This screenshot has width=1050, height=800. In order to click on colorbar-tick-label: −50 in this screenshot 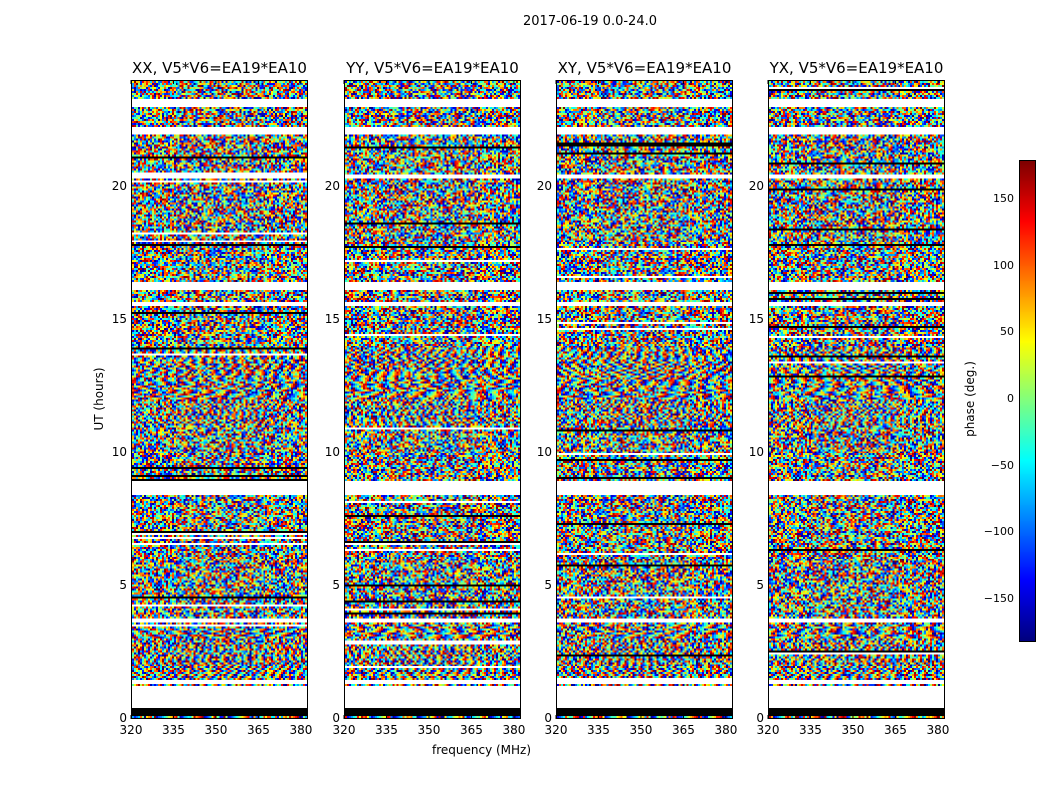, I will do `click(1002, 465)`.